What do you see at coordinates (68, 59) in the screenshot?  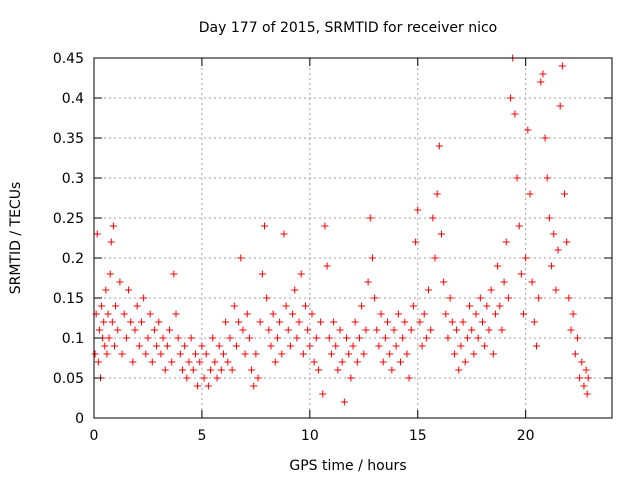 I see `y-tick-label: 0.45` at bounding box center [68, 59].